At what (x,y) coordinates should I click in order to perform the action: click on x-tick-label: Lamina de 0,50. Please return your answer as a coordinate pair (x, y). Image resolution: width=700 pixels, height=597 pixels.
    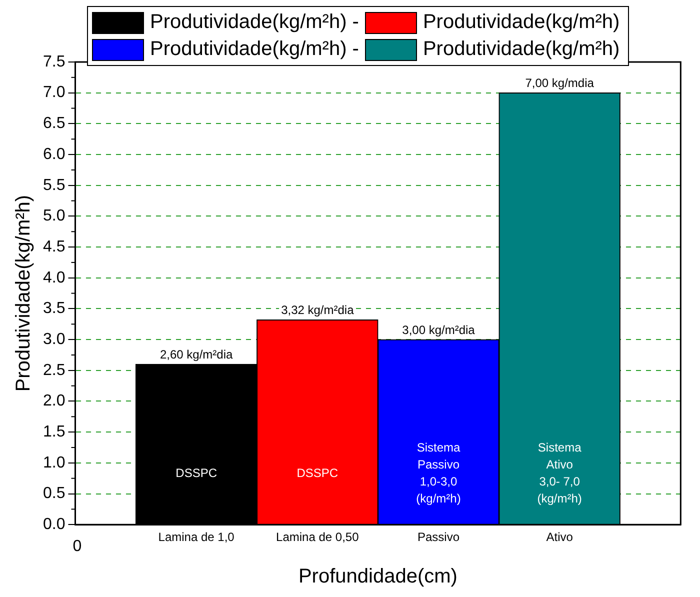
    Looking at the image, I should click on (318, 537).